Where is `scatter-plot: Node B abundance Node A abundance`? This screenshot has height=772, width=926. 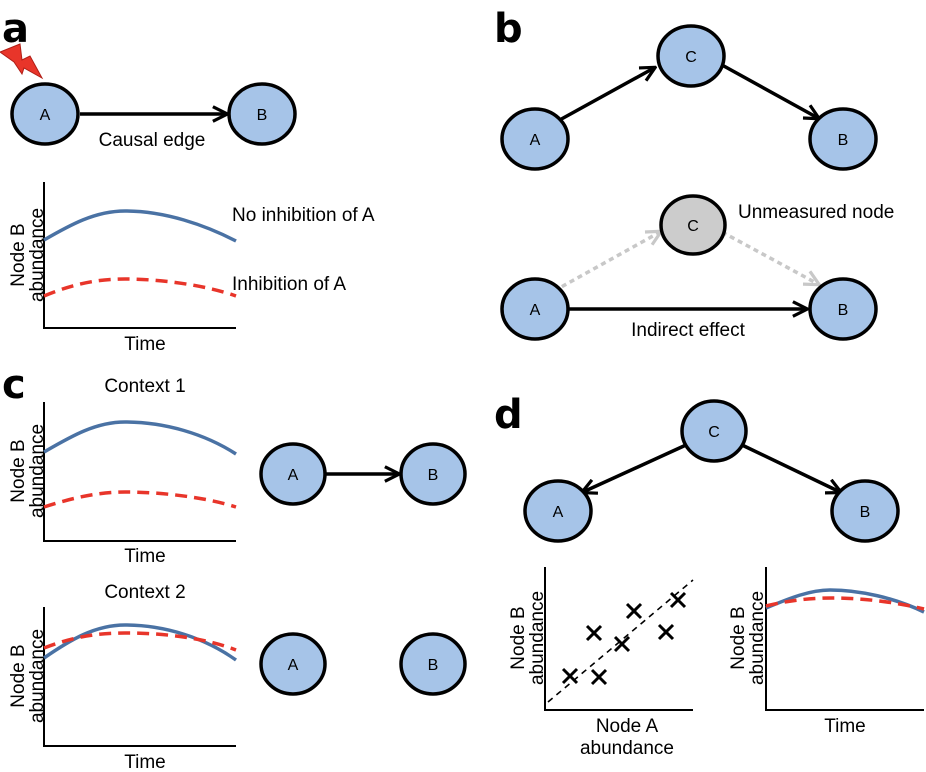 scatter-plot: Node B abundance Node A abundance is located at coordinates (601, 663).